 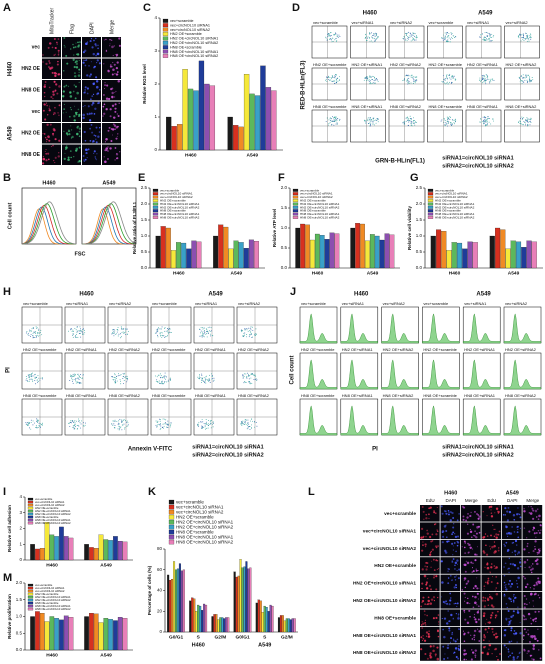 What do you see at coordinates (353, 303) in the screenshot?
I see `label: vec+siRNA1` at bounding box center [353, 303].